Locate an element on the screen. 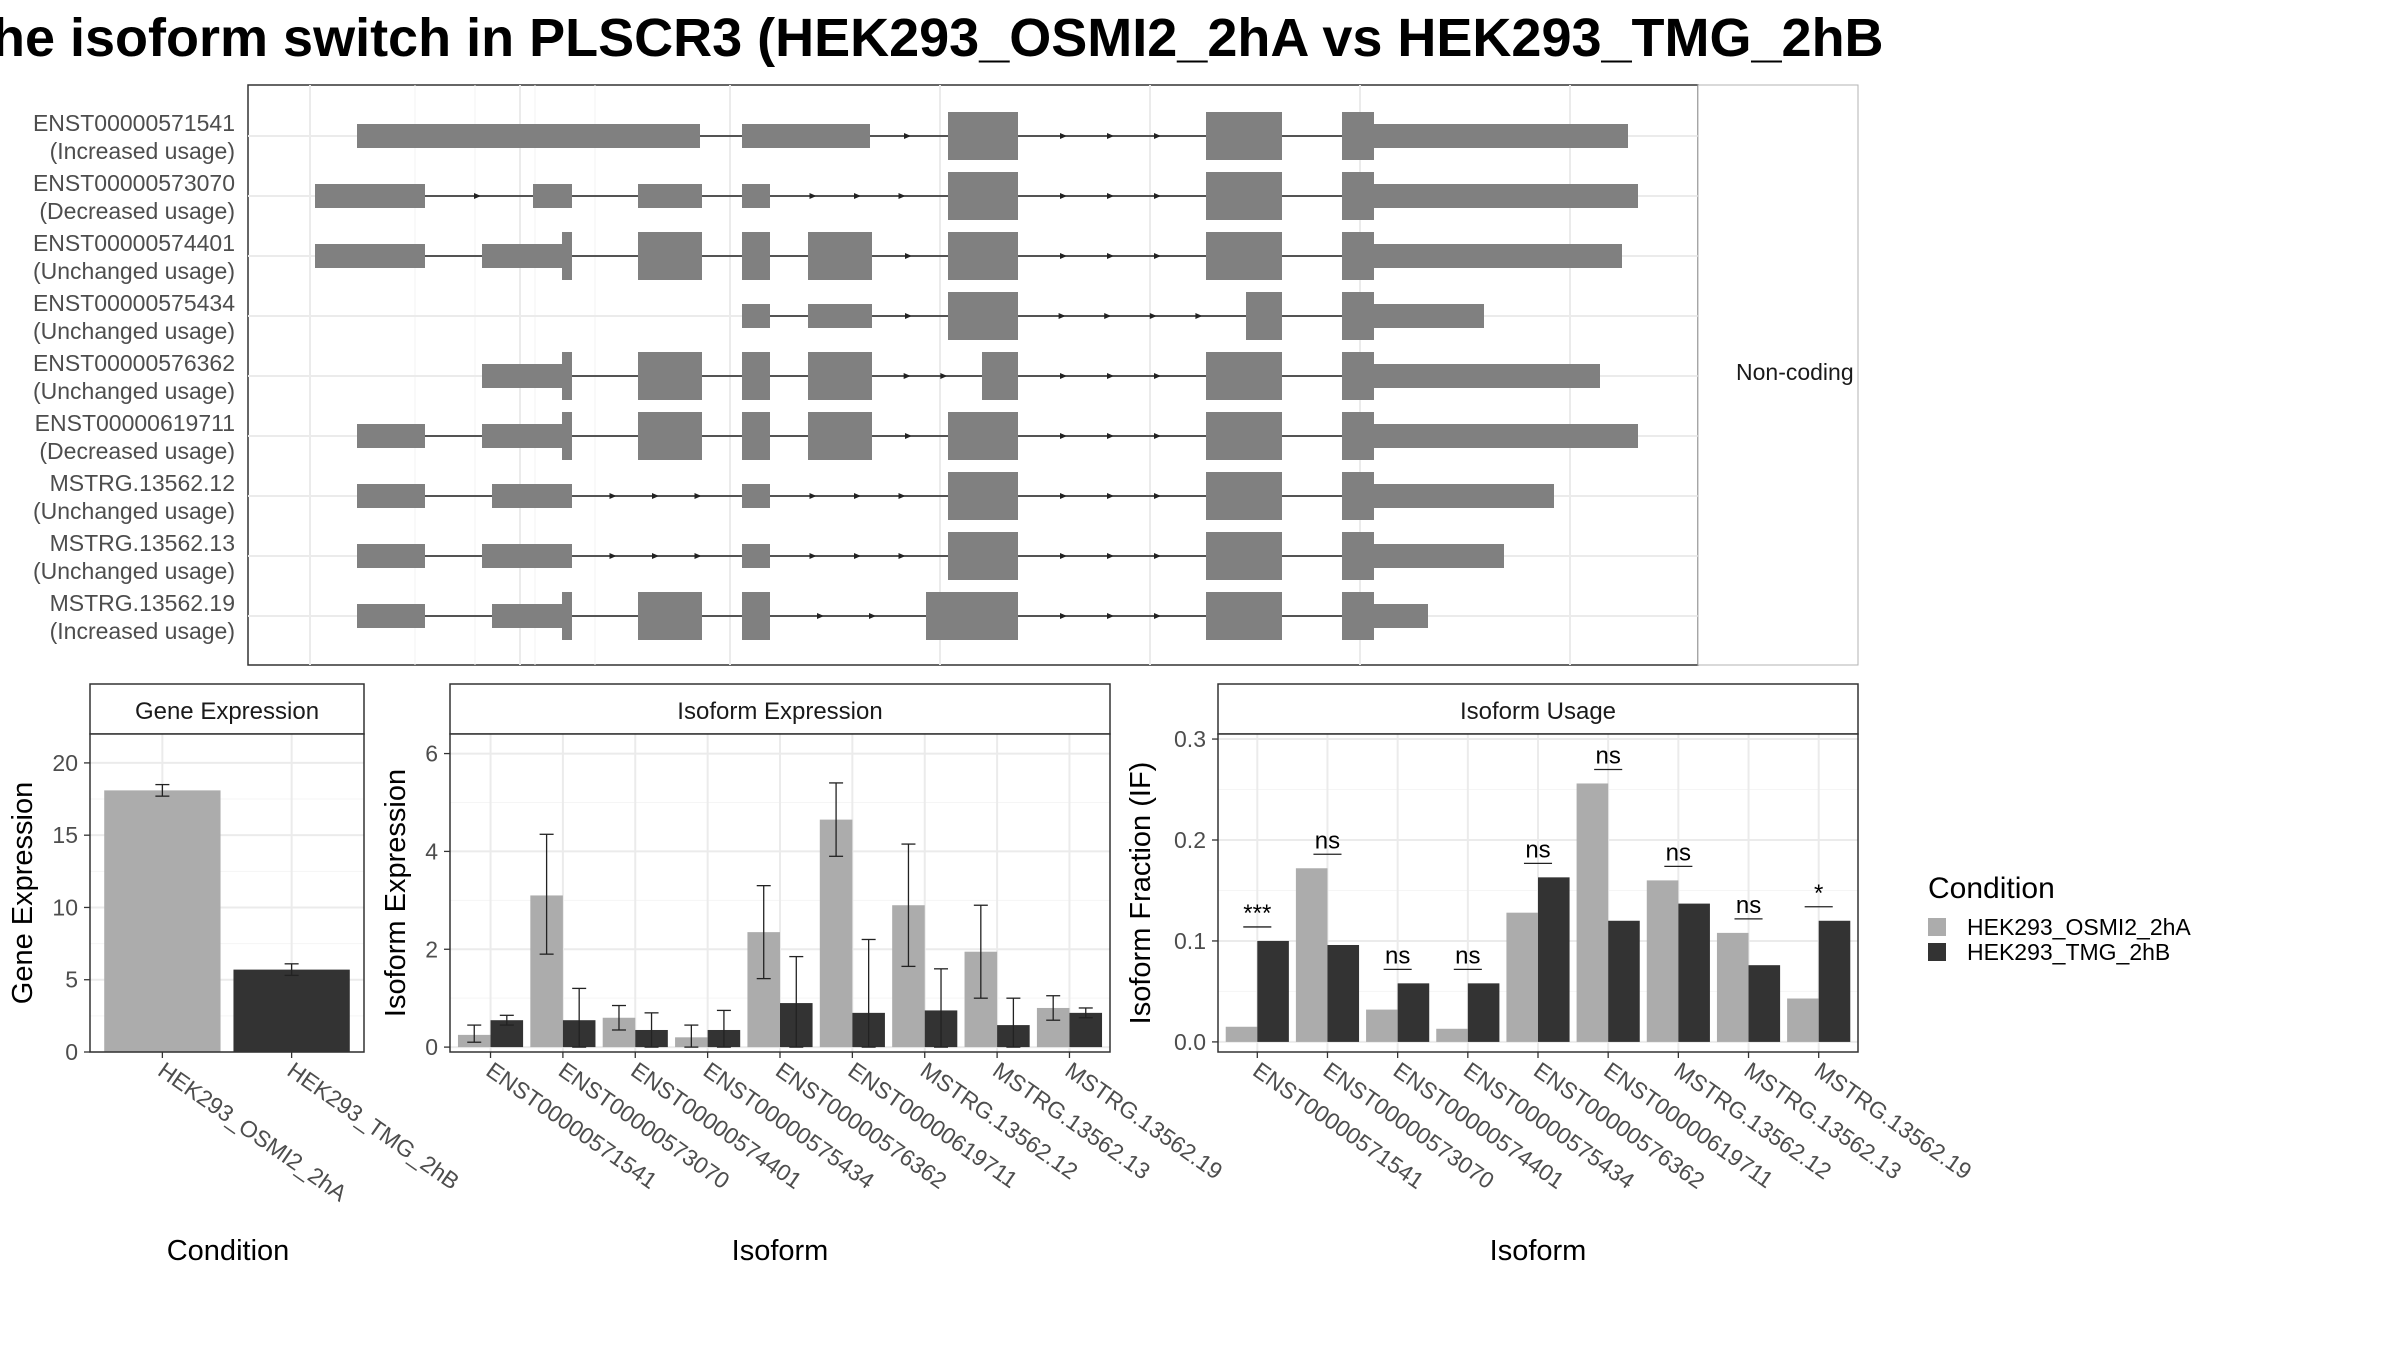  x-axis-title: Condition is located at coordinates (228, 1251).